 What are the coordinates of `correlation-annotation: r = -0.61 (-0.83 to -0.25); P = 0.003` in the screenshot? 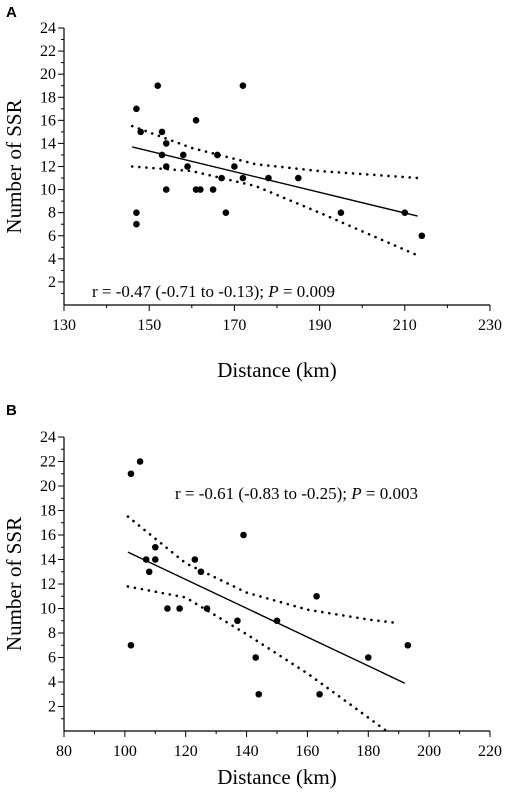 It's located at (296, 493).